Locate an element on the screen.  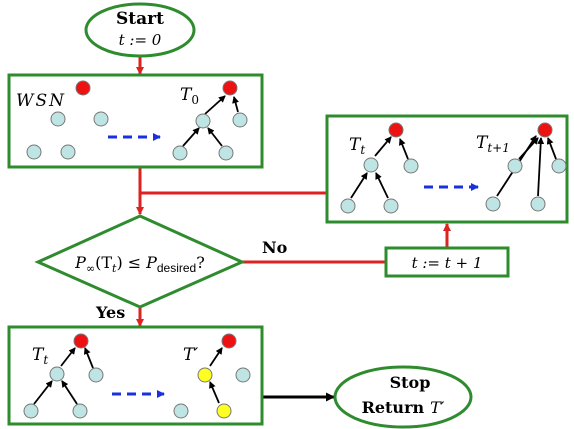
wsn-label: WSN is located at coordinates (41, 101).